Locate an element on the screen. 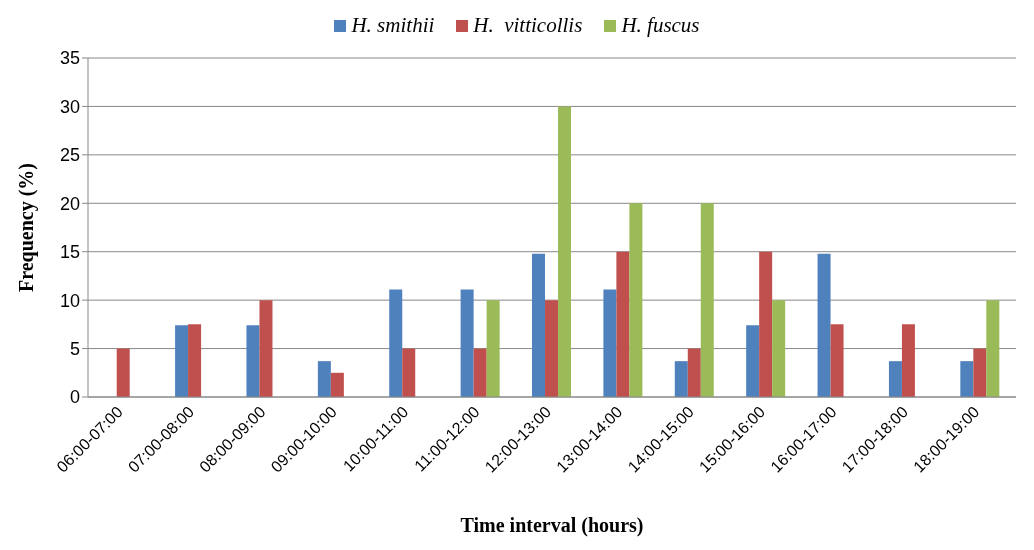 The width and height of the screenshot is (1034, 550). y-tick-label: 5 is located at coordinates (74, 348).